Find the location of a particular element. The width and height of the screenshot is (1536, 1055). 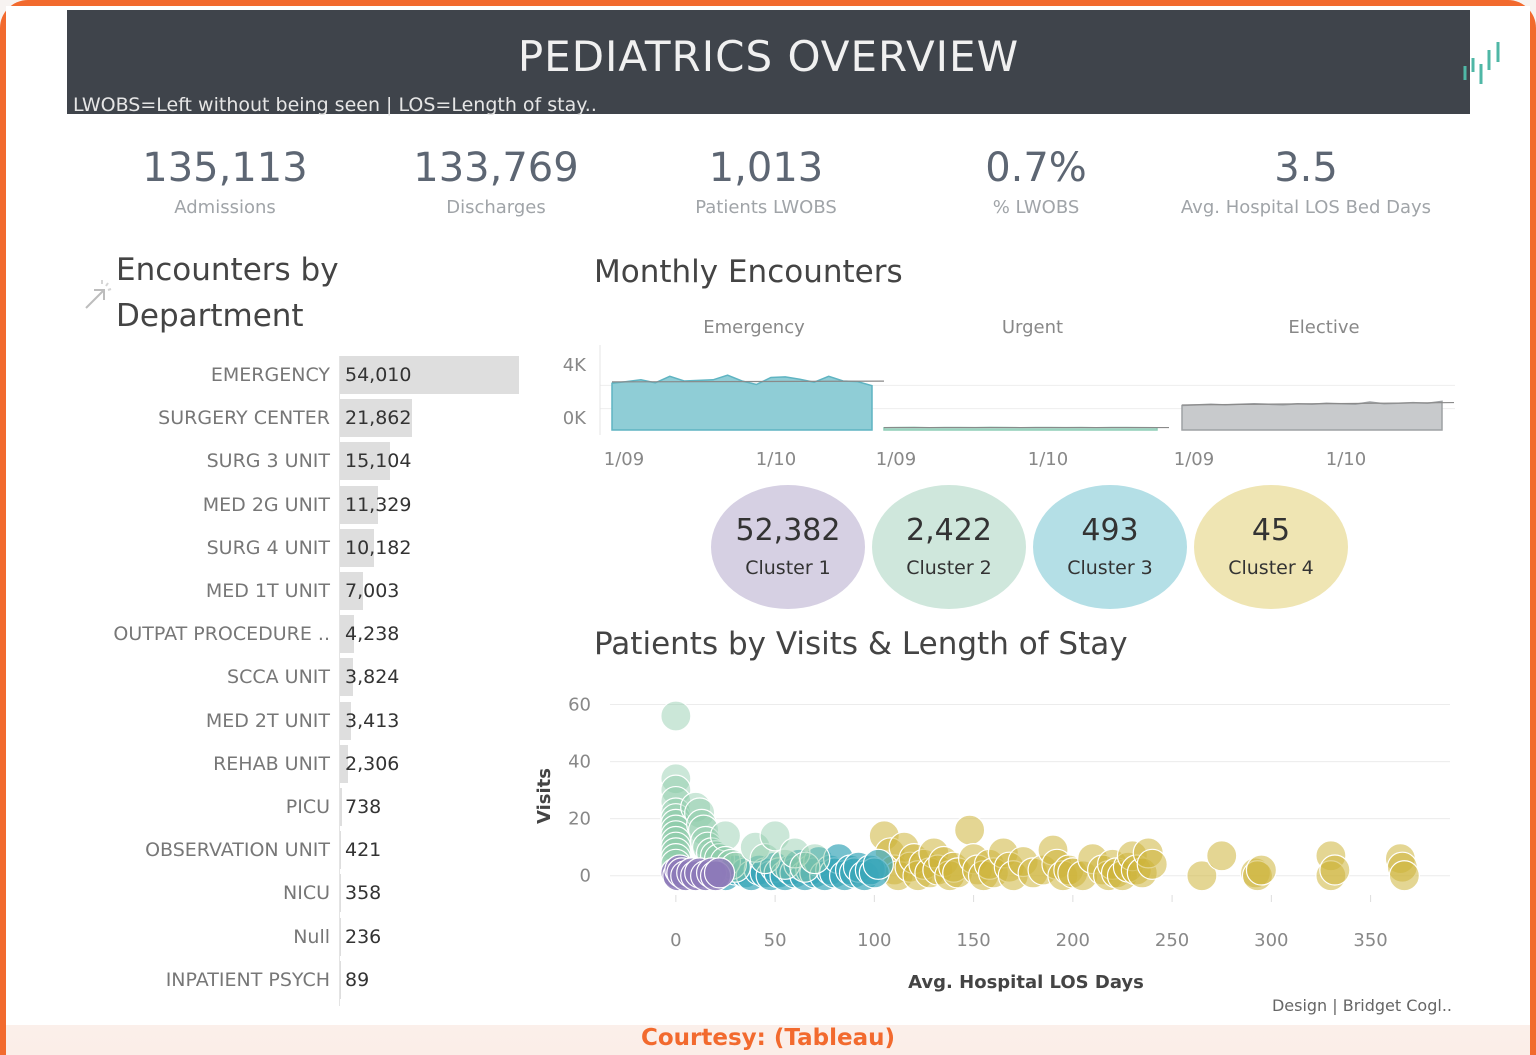

dept-label: INPATIENT PSYCH is located at coordinates (247, 979).